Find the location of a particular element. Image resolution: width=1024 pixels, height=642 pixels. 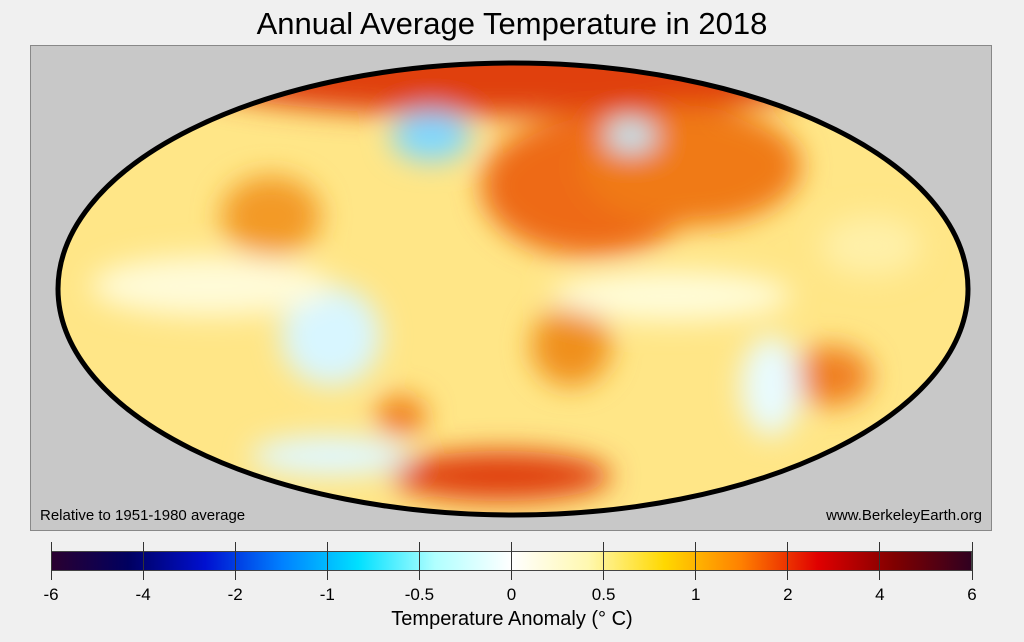

colorbar-tick-label: -6 is located at coordinates (51, 594).